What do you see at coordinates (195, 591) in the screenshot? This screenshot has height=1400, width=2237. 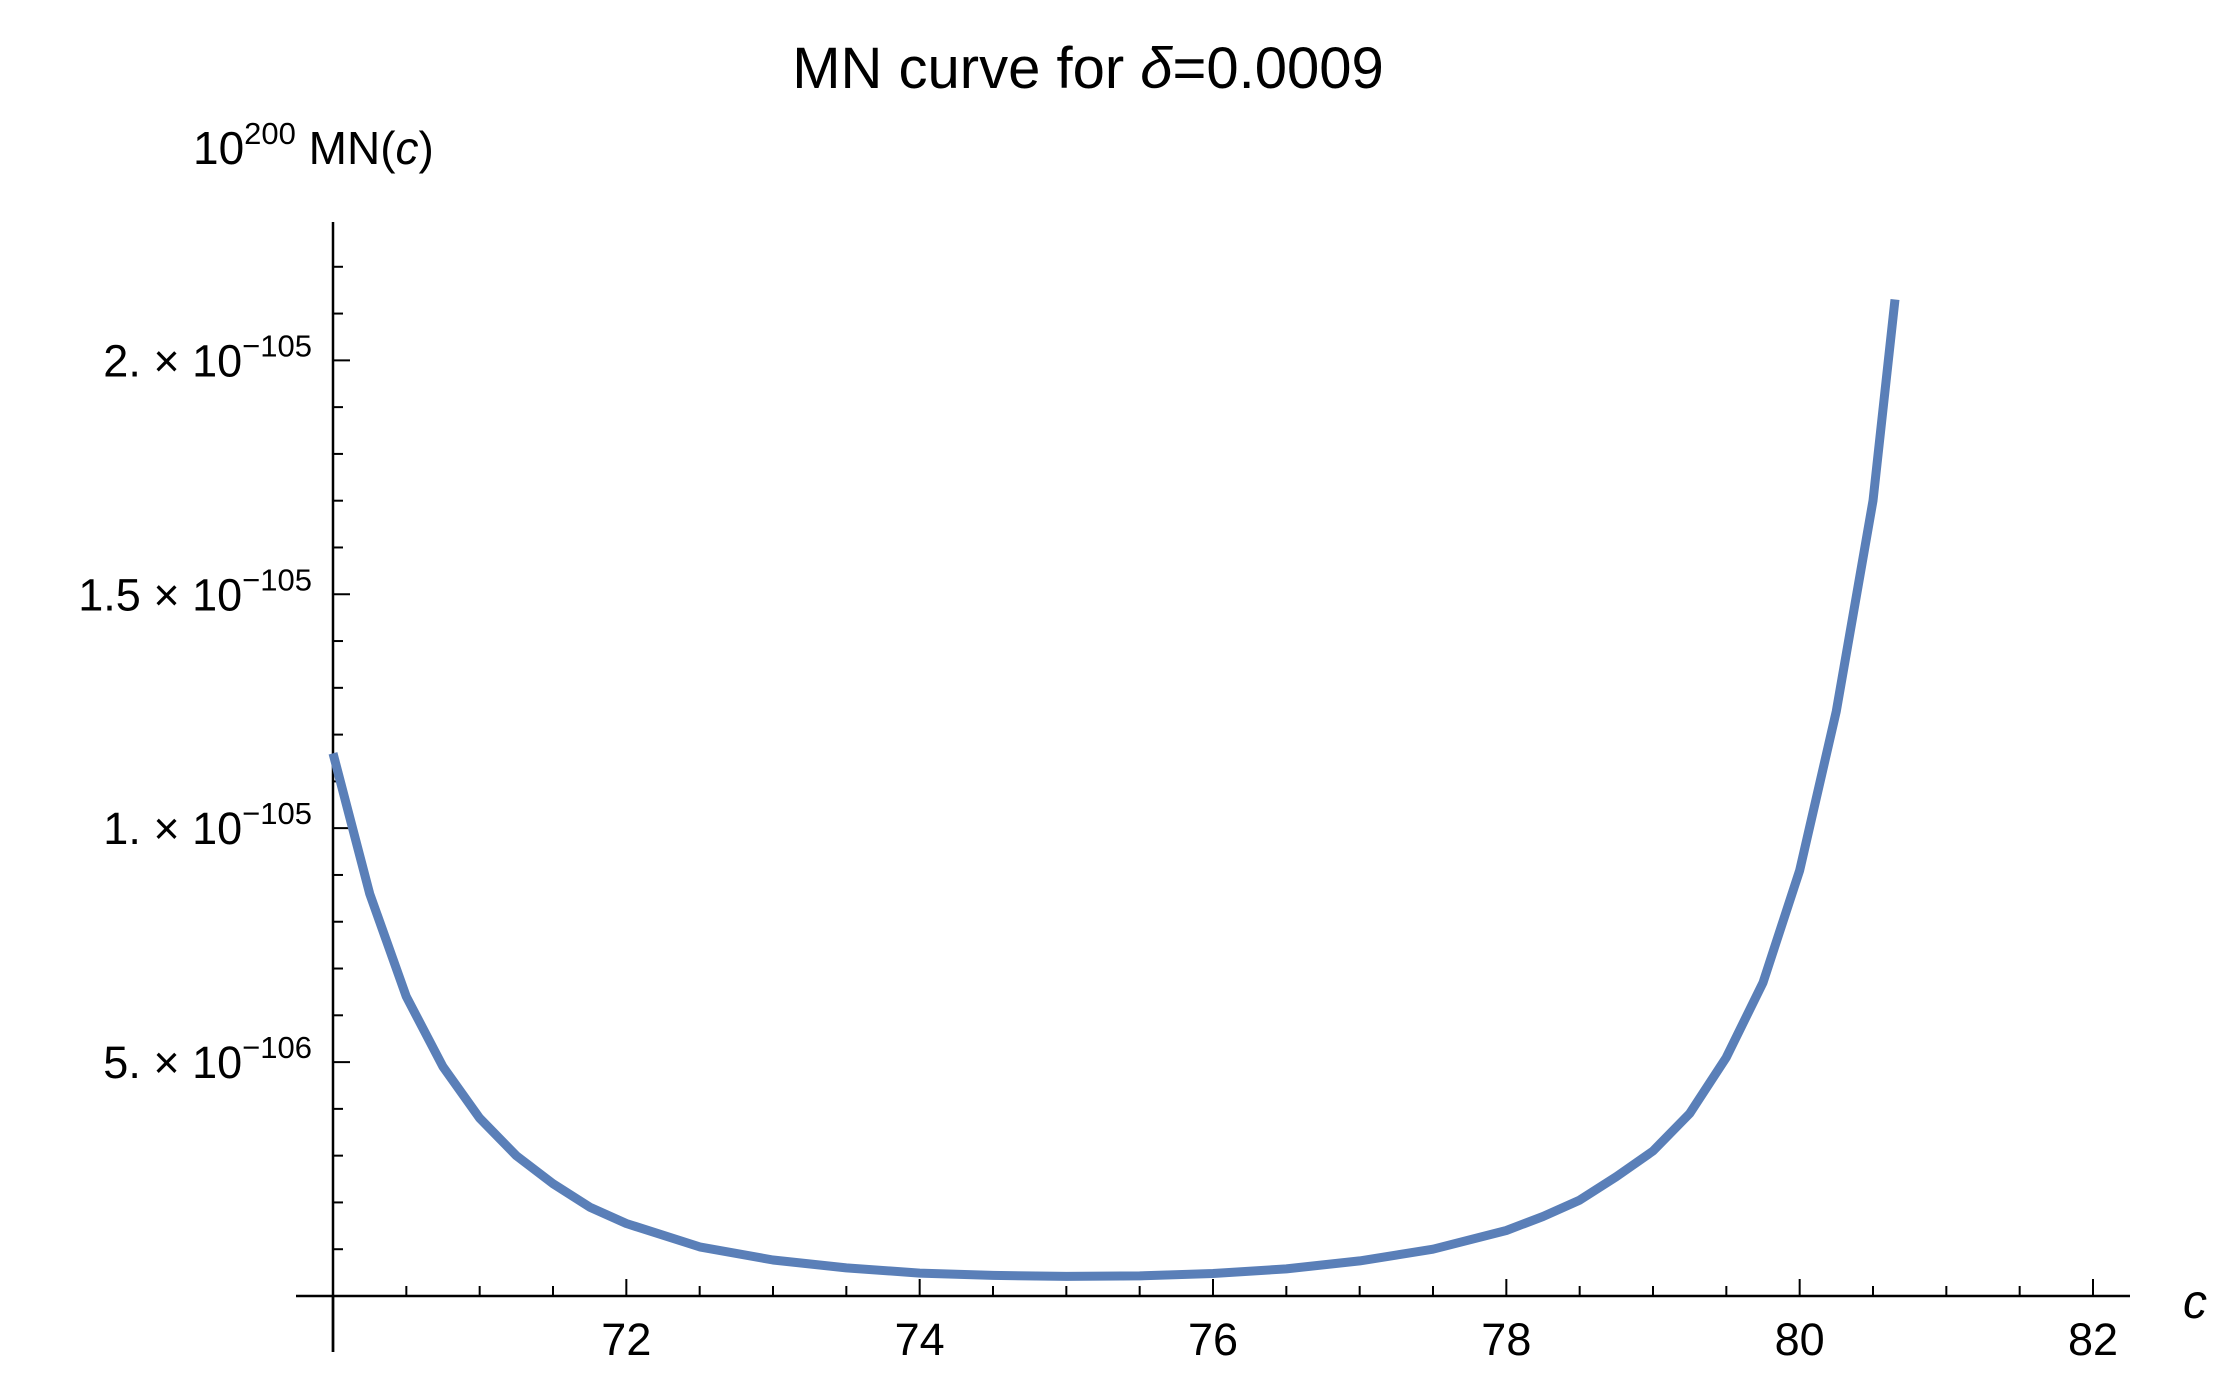 I see `y-tick-label: 1.5 × 10−105` at bounding box center [195, 591].